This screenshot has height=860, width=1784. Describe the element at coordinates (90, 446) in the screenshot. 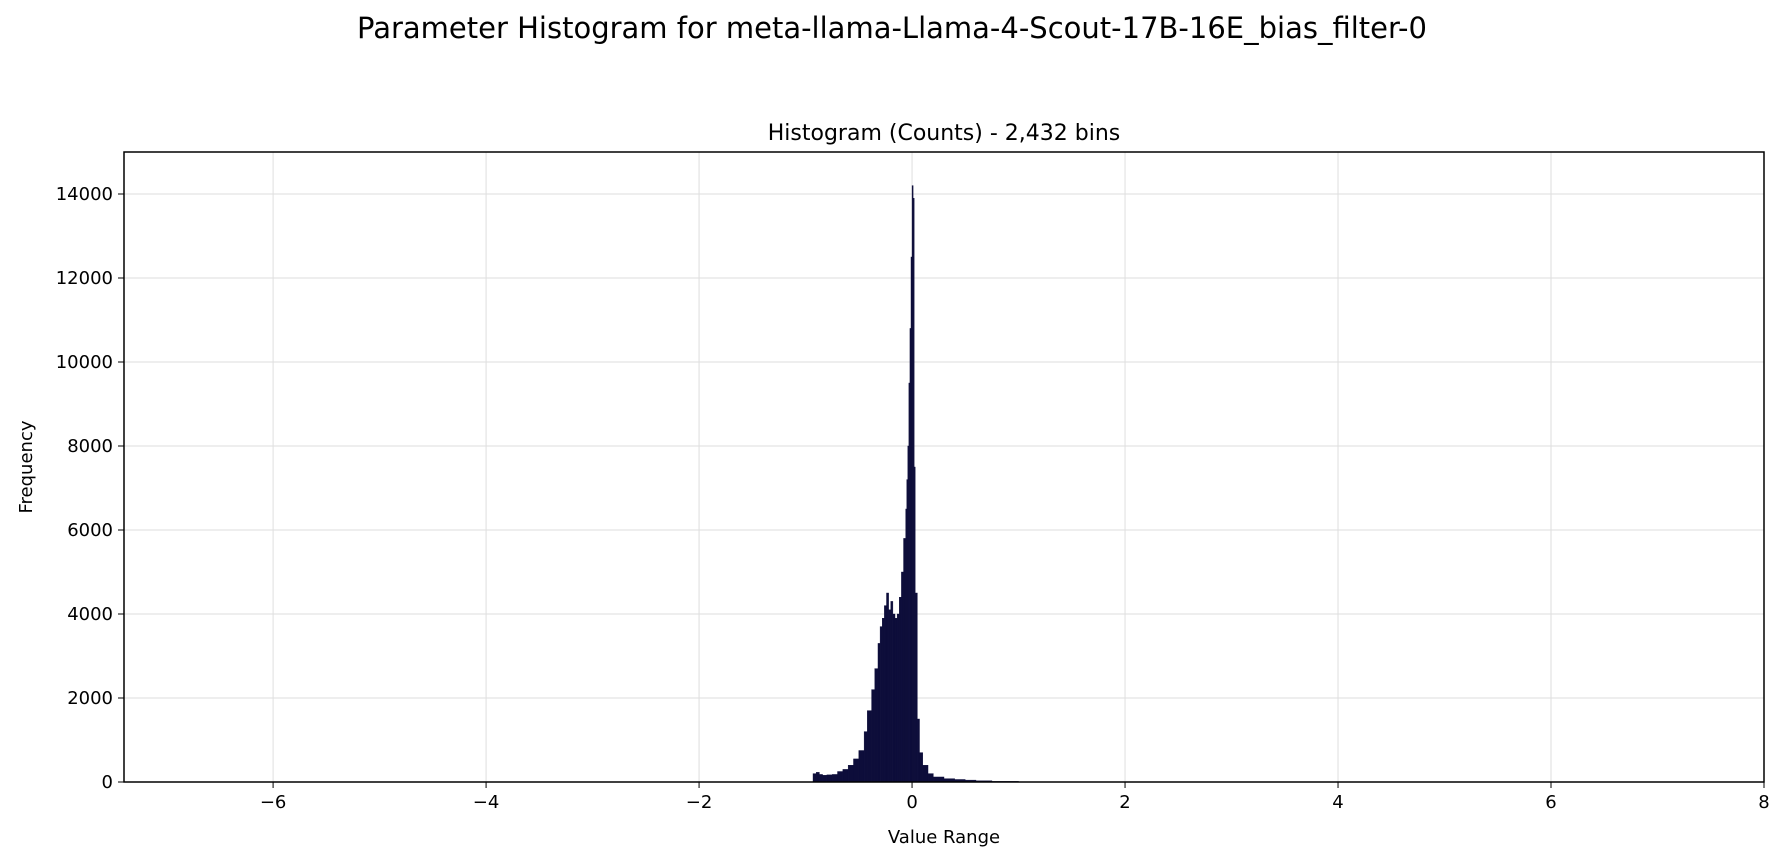

I see `y-tick-label: 8000` at that location.